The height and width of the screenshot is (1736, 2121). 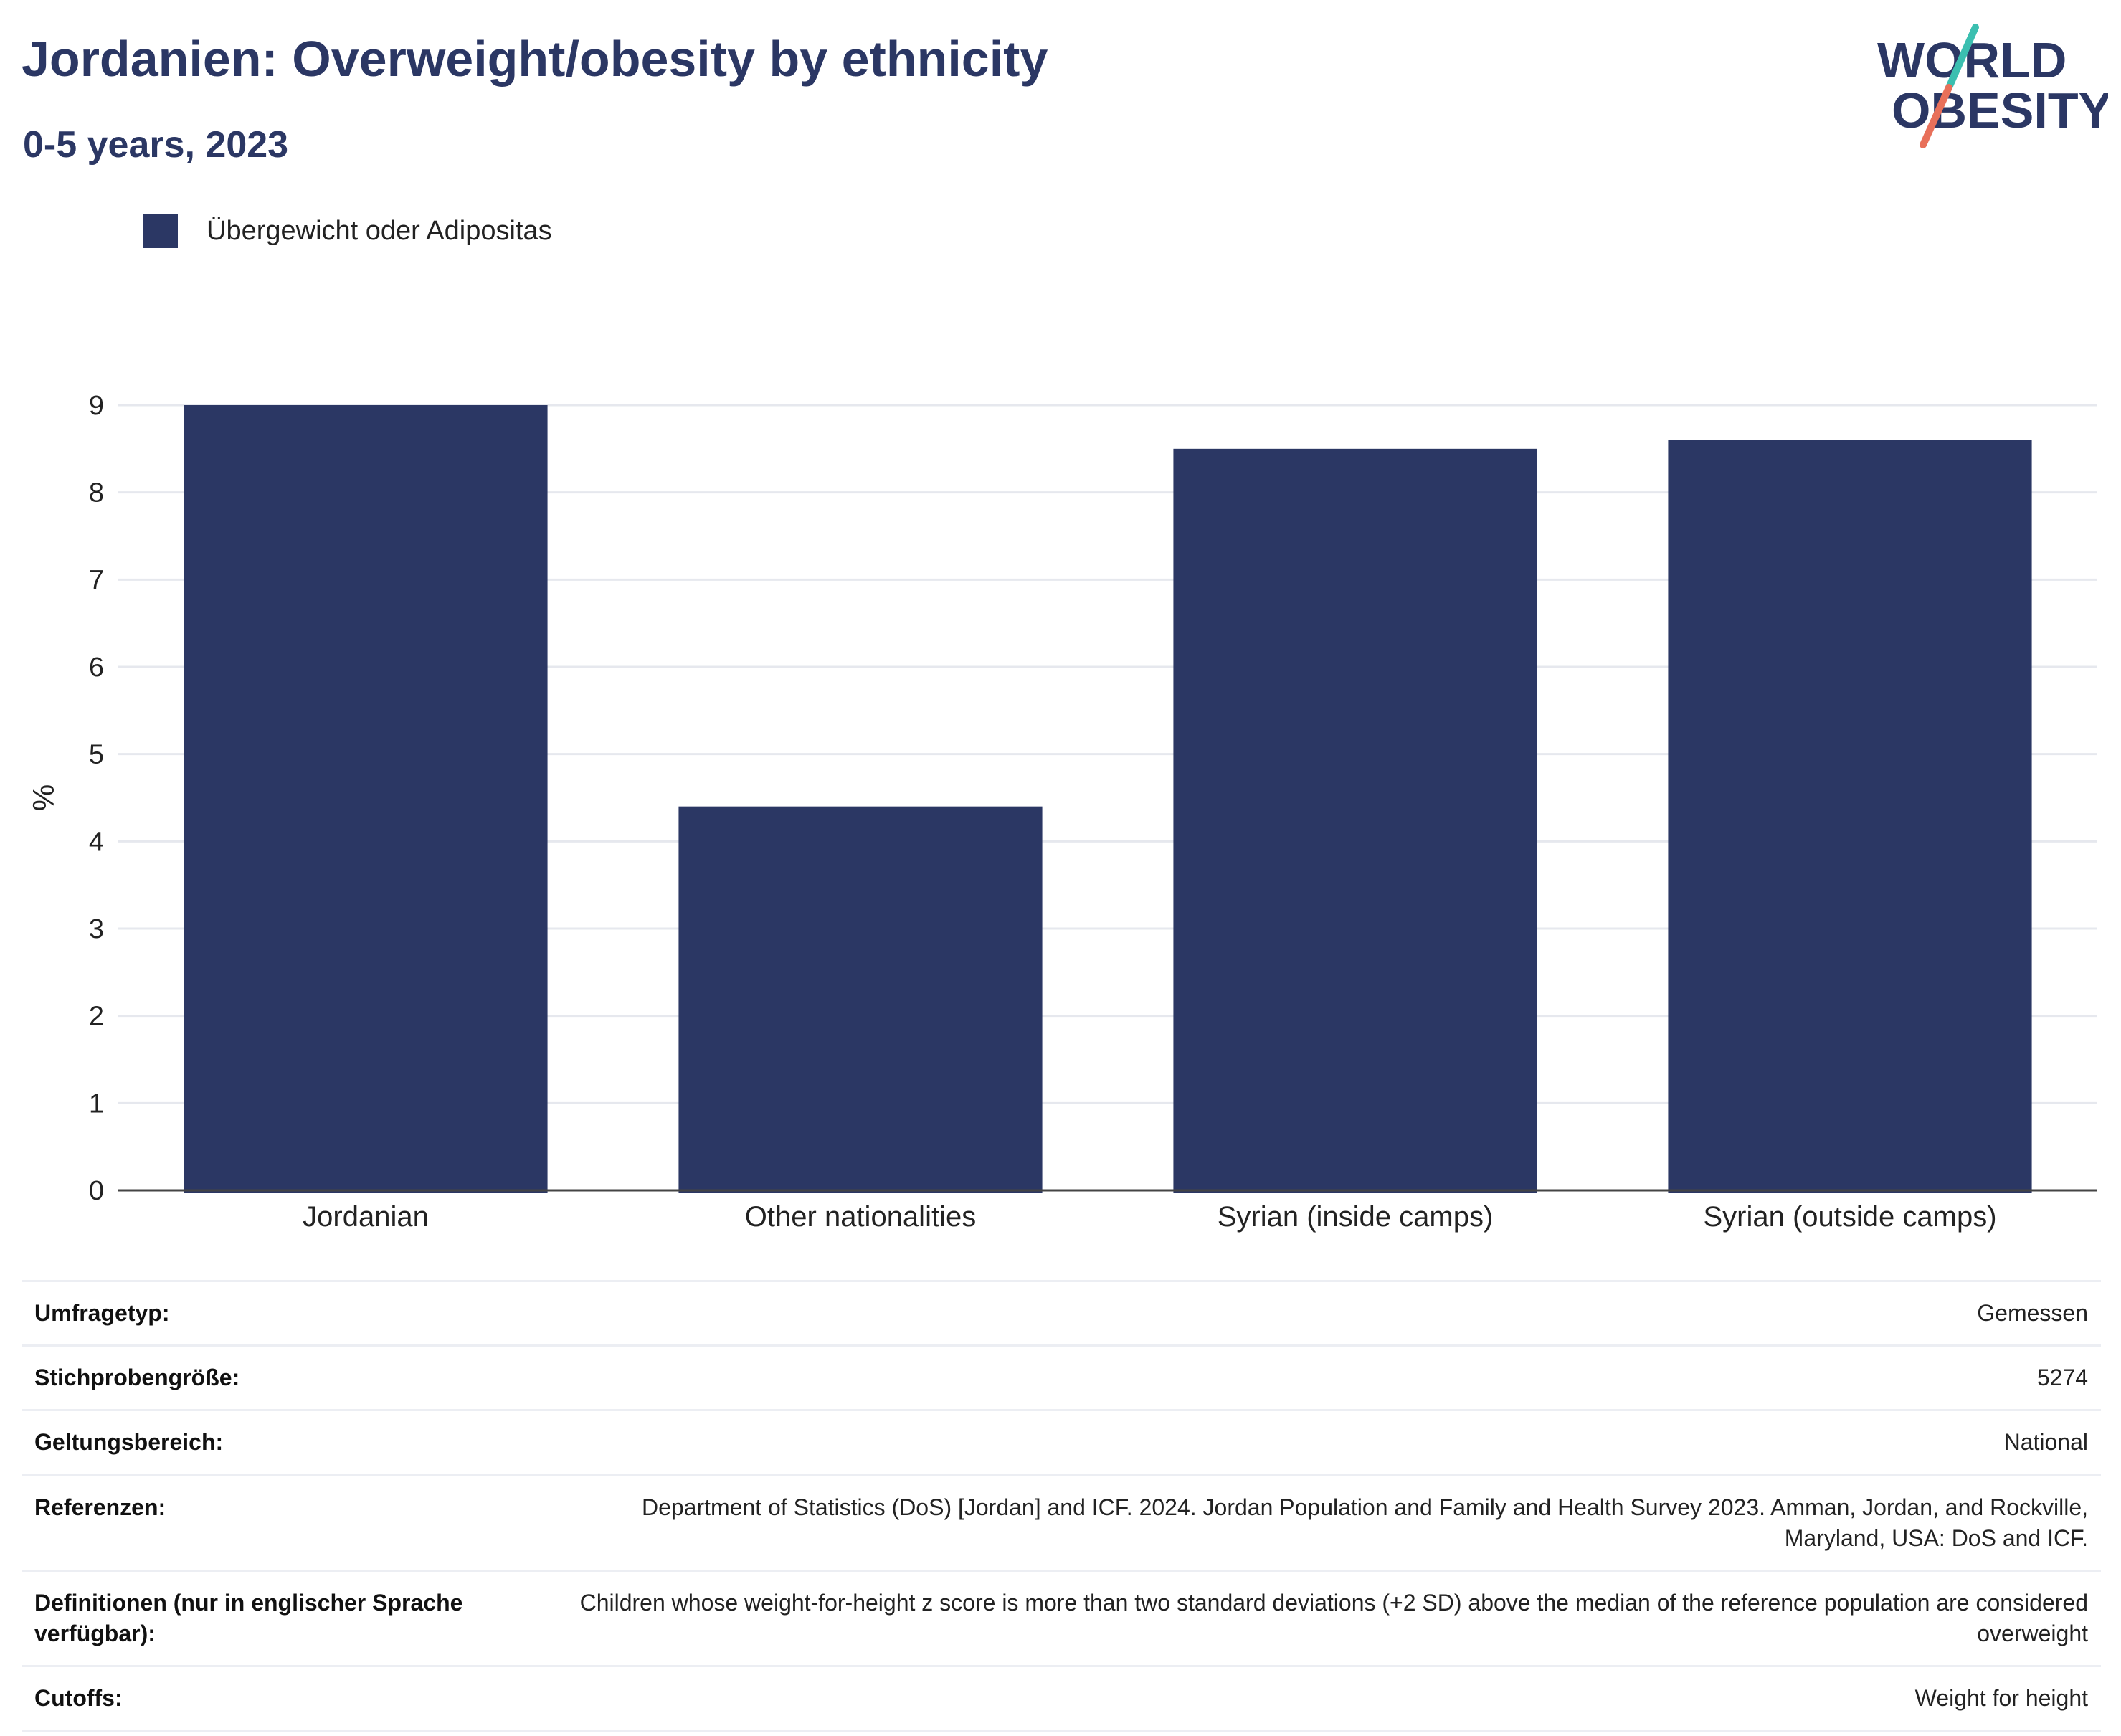 What do you see at coordinates (379, 230) in the screenshot?
I see `legend-label: Übergewicht oder Adipositas` at bounding box center [379, 230].